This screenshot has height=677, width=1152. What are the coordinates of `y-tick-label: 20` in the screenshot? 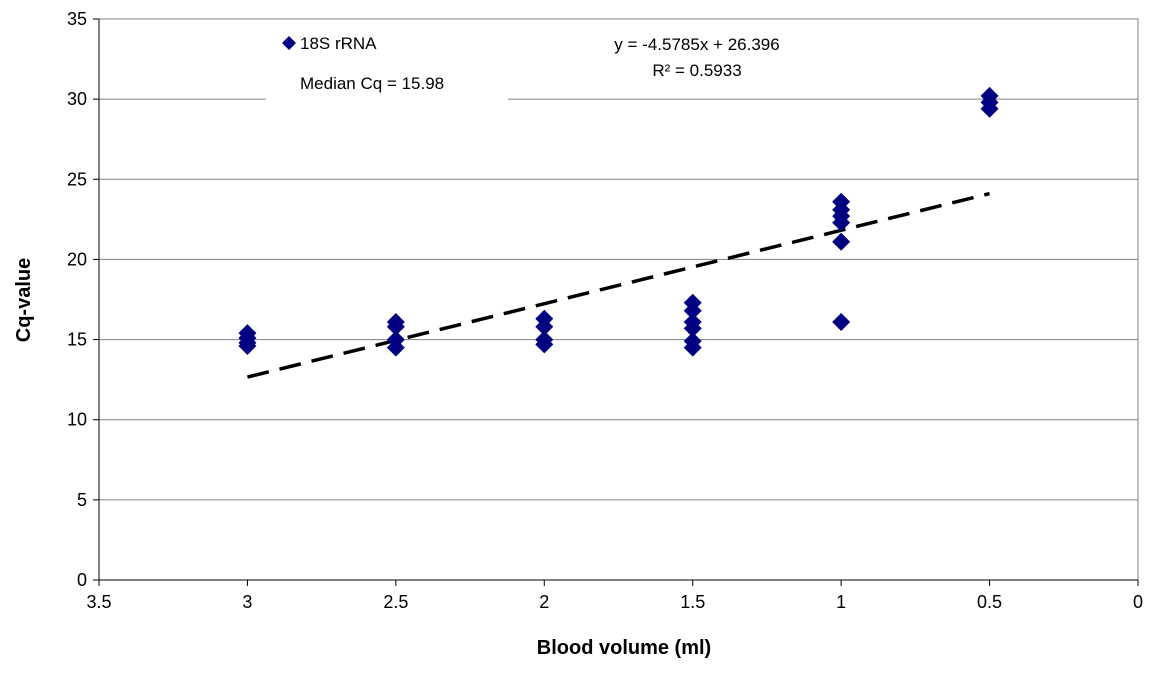 It's located at (77, 259).